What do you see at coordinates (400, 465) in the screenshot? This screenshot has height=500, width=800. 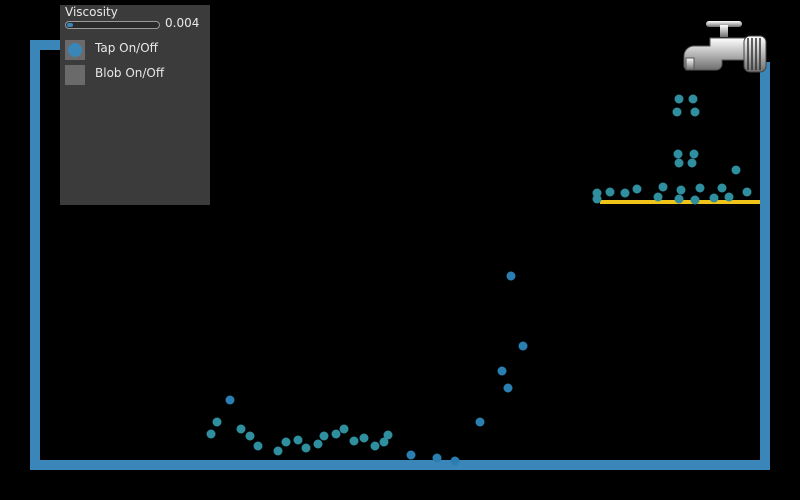 I see `floor` at bounding box center [400, 465].